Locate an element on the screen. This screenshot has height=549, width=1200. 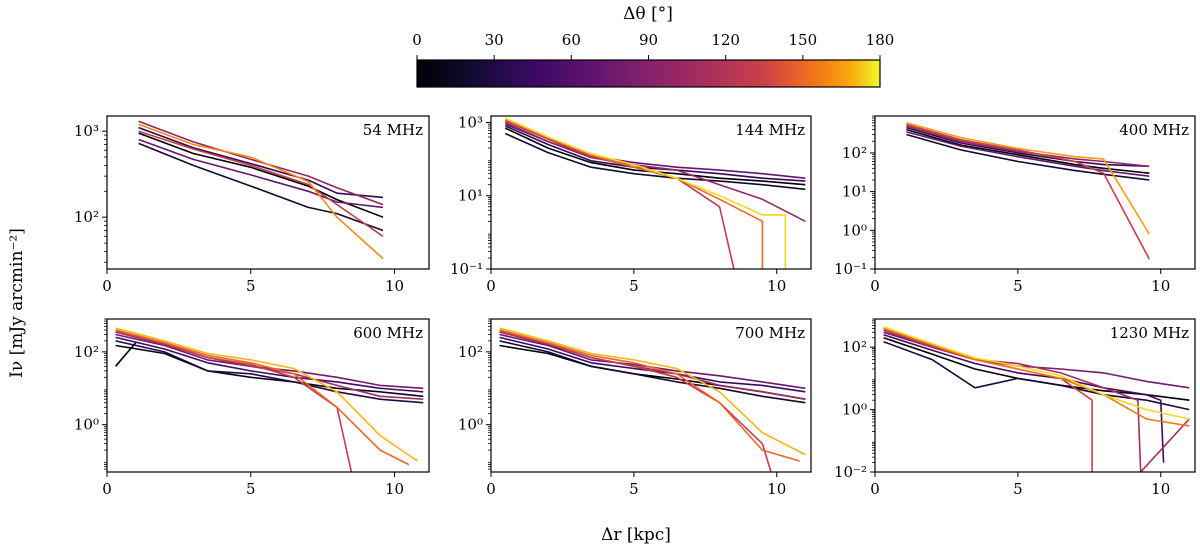
colorbar-tick-label: 180 is located at coordinates (880, 40).